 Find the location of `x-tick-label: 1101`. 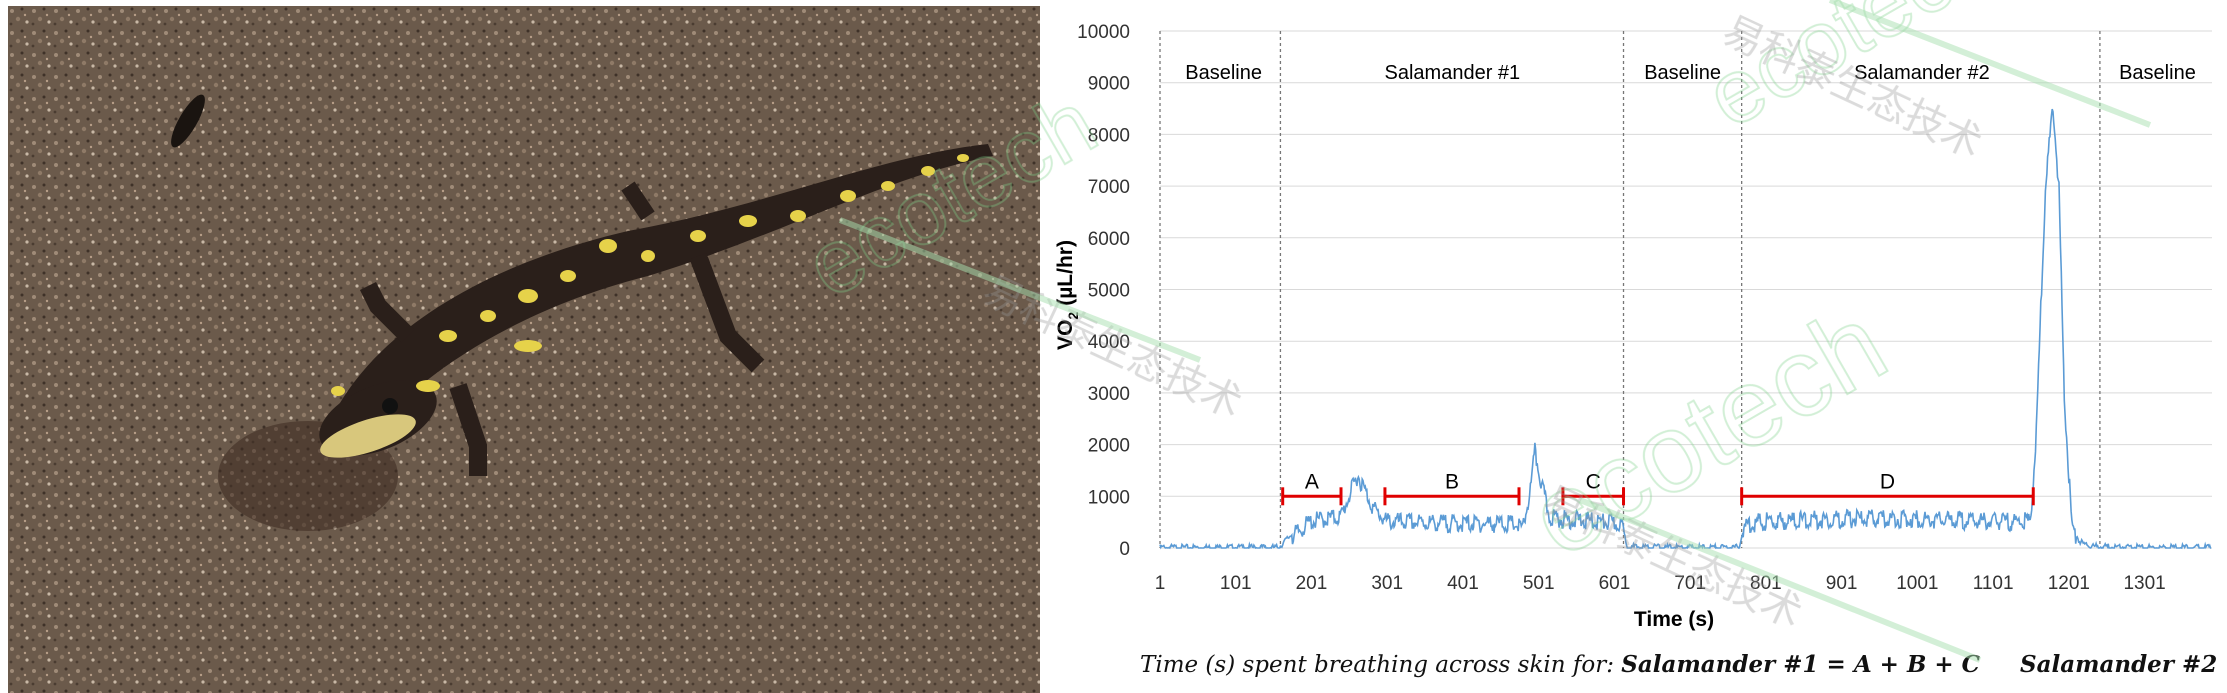

x-tick-label: 1101 is located at coordinates (1993, 583).